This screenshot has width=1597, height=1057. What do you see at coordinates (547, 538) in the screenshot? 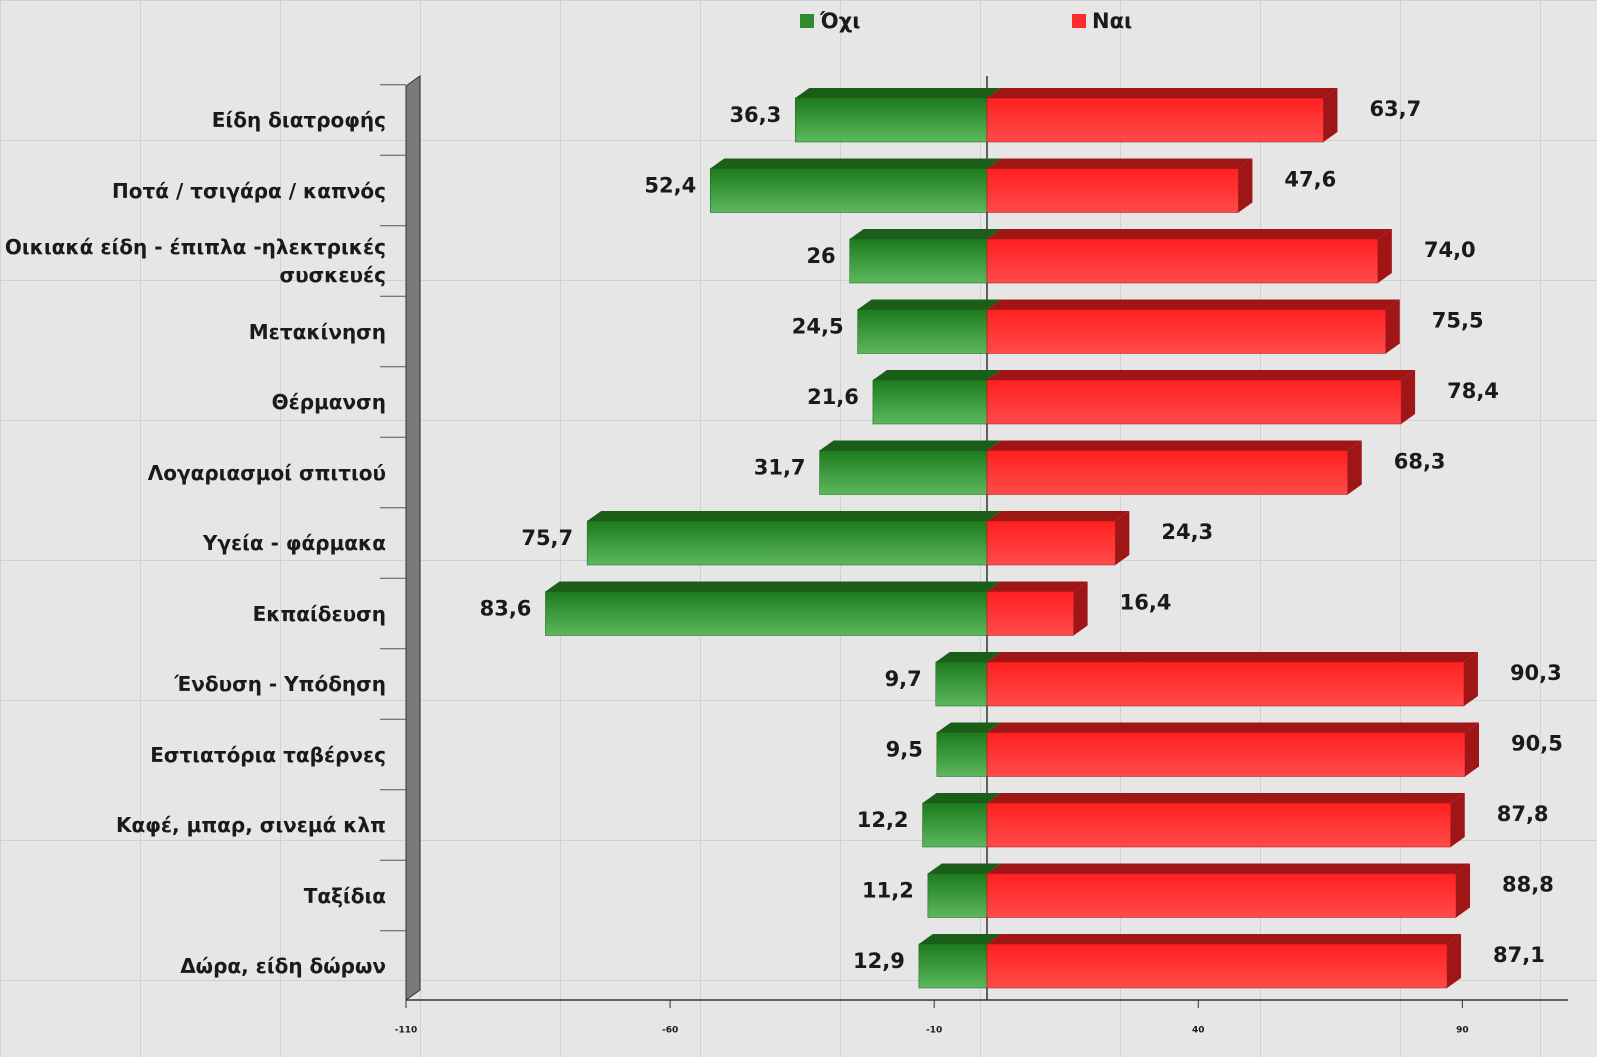
I see `value-label: 75,7` at bounding box center [547, 538].